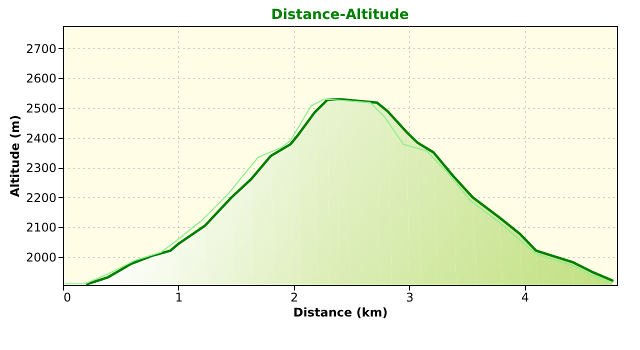 The height and width of the screenshot is (350, 640). What do you see at coordinates (41, 227) in the screenshot?
I see `y-tick-label: 2100` at bounding box center [41, 227].